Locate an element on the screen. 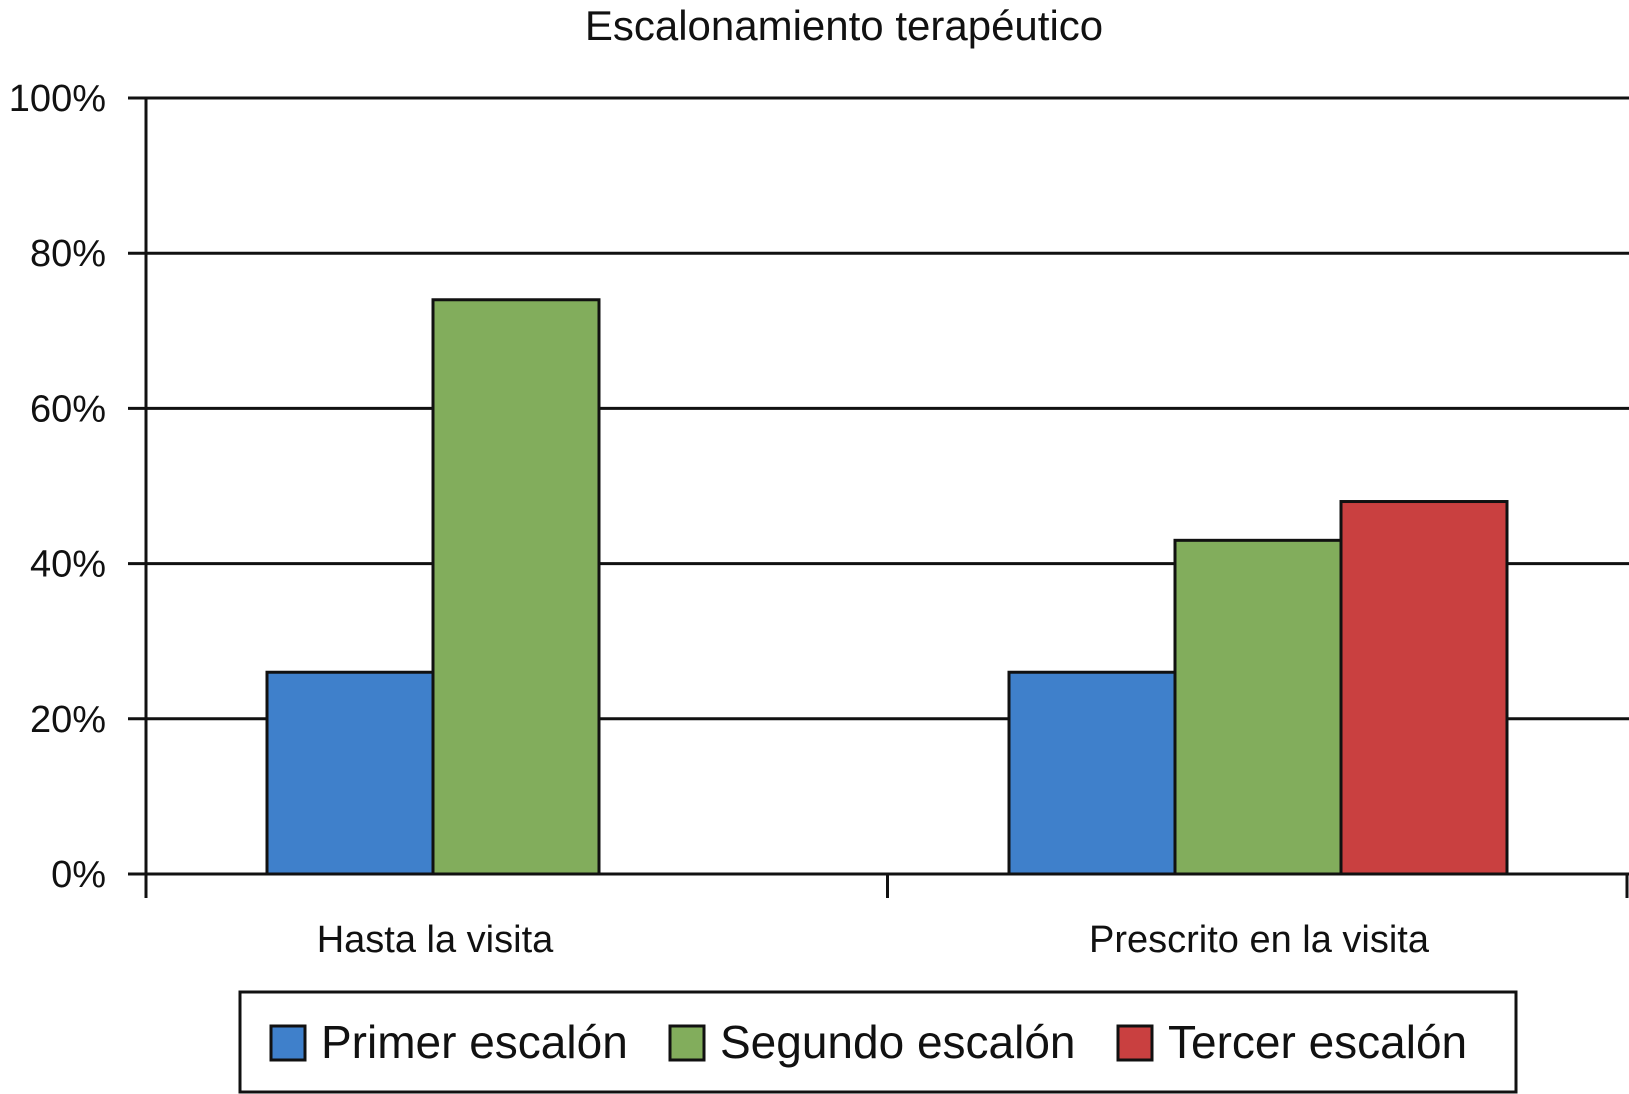 The width and height of the screenshot is (1629, 1094). legend-label: Segundo escalón is located at coordinates (898, 1042).